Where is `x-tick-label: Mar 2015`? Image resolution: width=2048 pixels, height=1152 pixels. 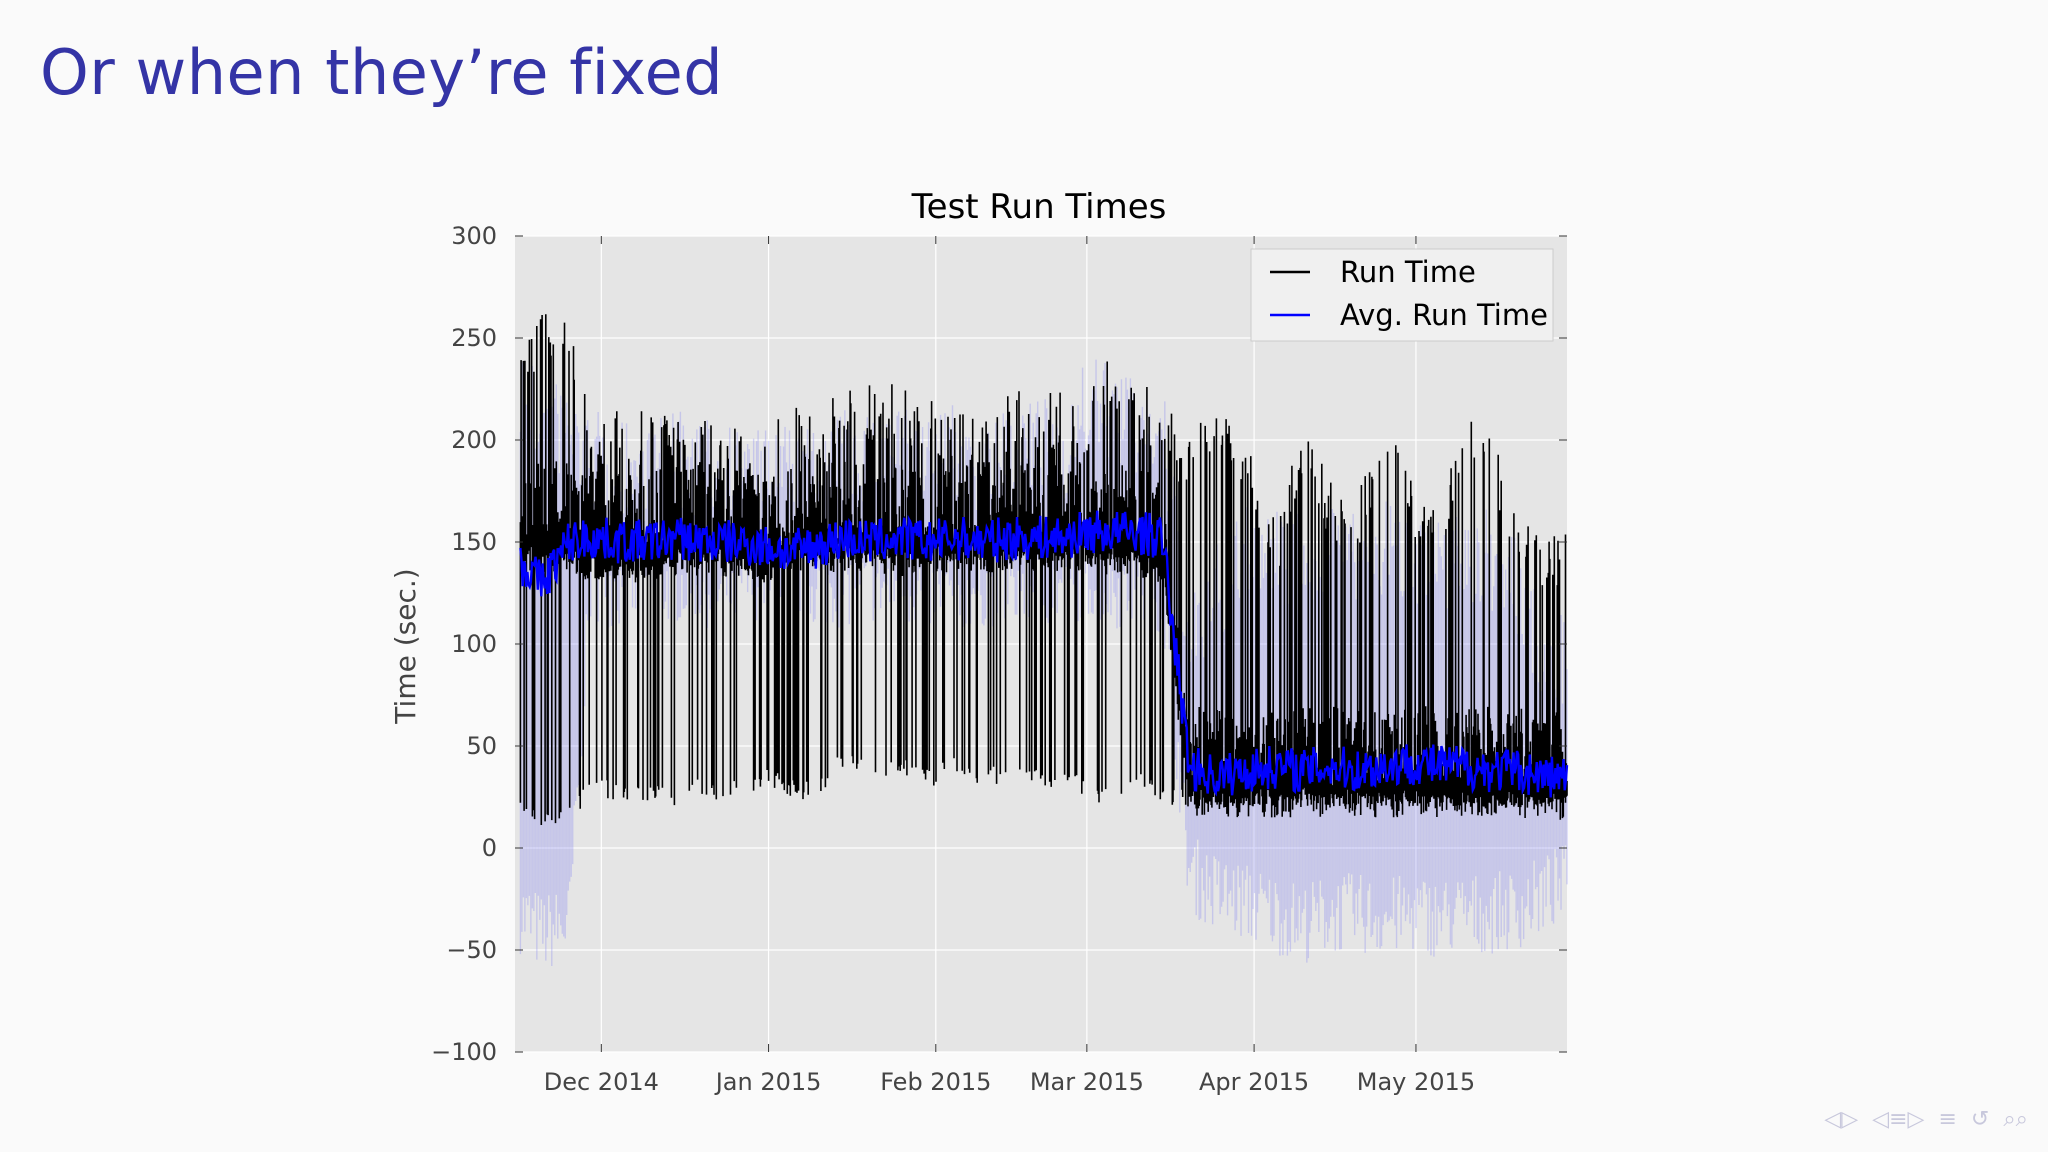
x-tick-label: Mar 2015 is located at coordinates (1087, 1082).